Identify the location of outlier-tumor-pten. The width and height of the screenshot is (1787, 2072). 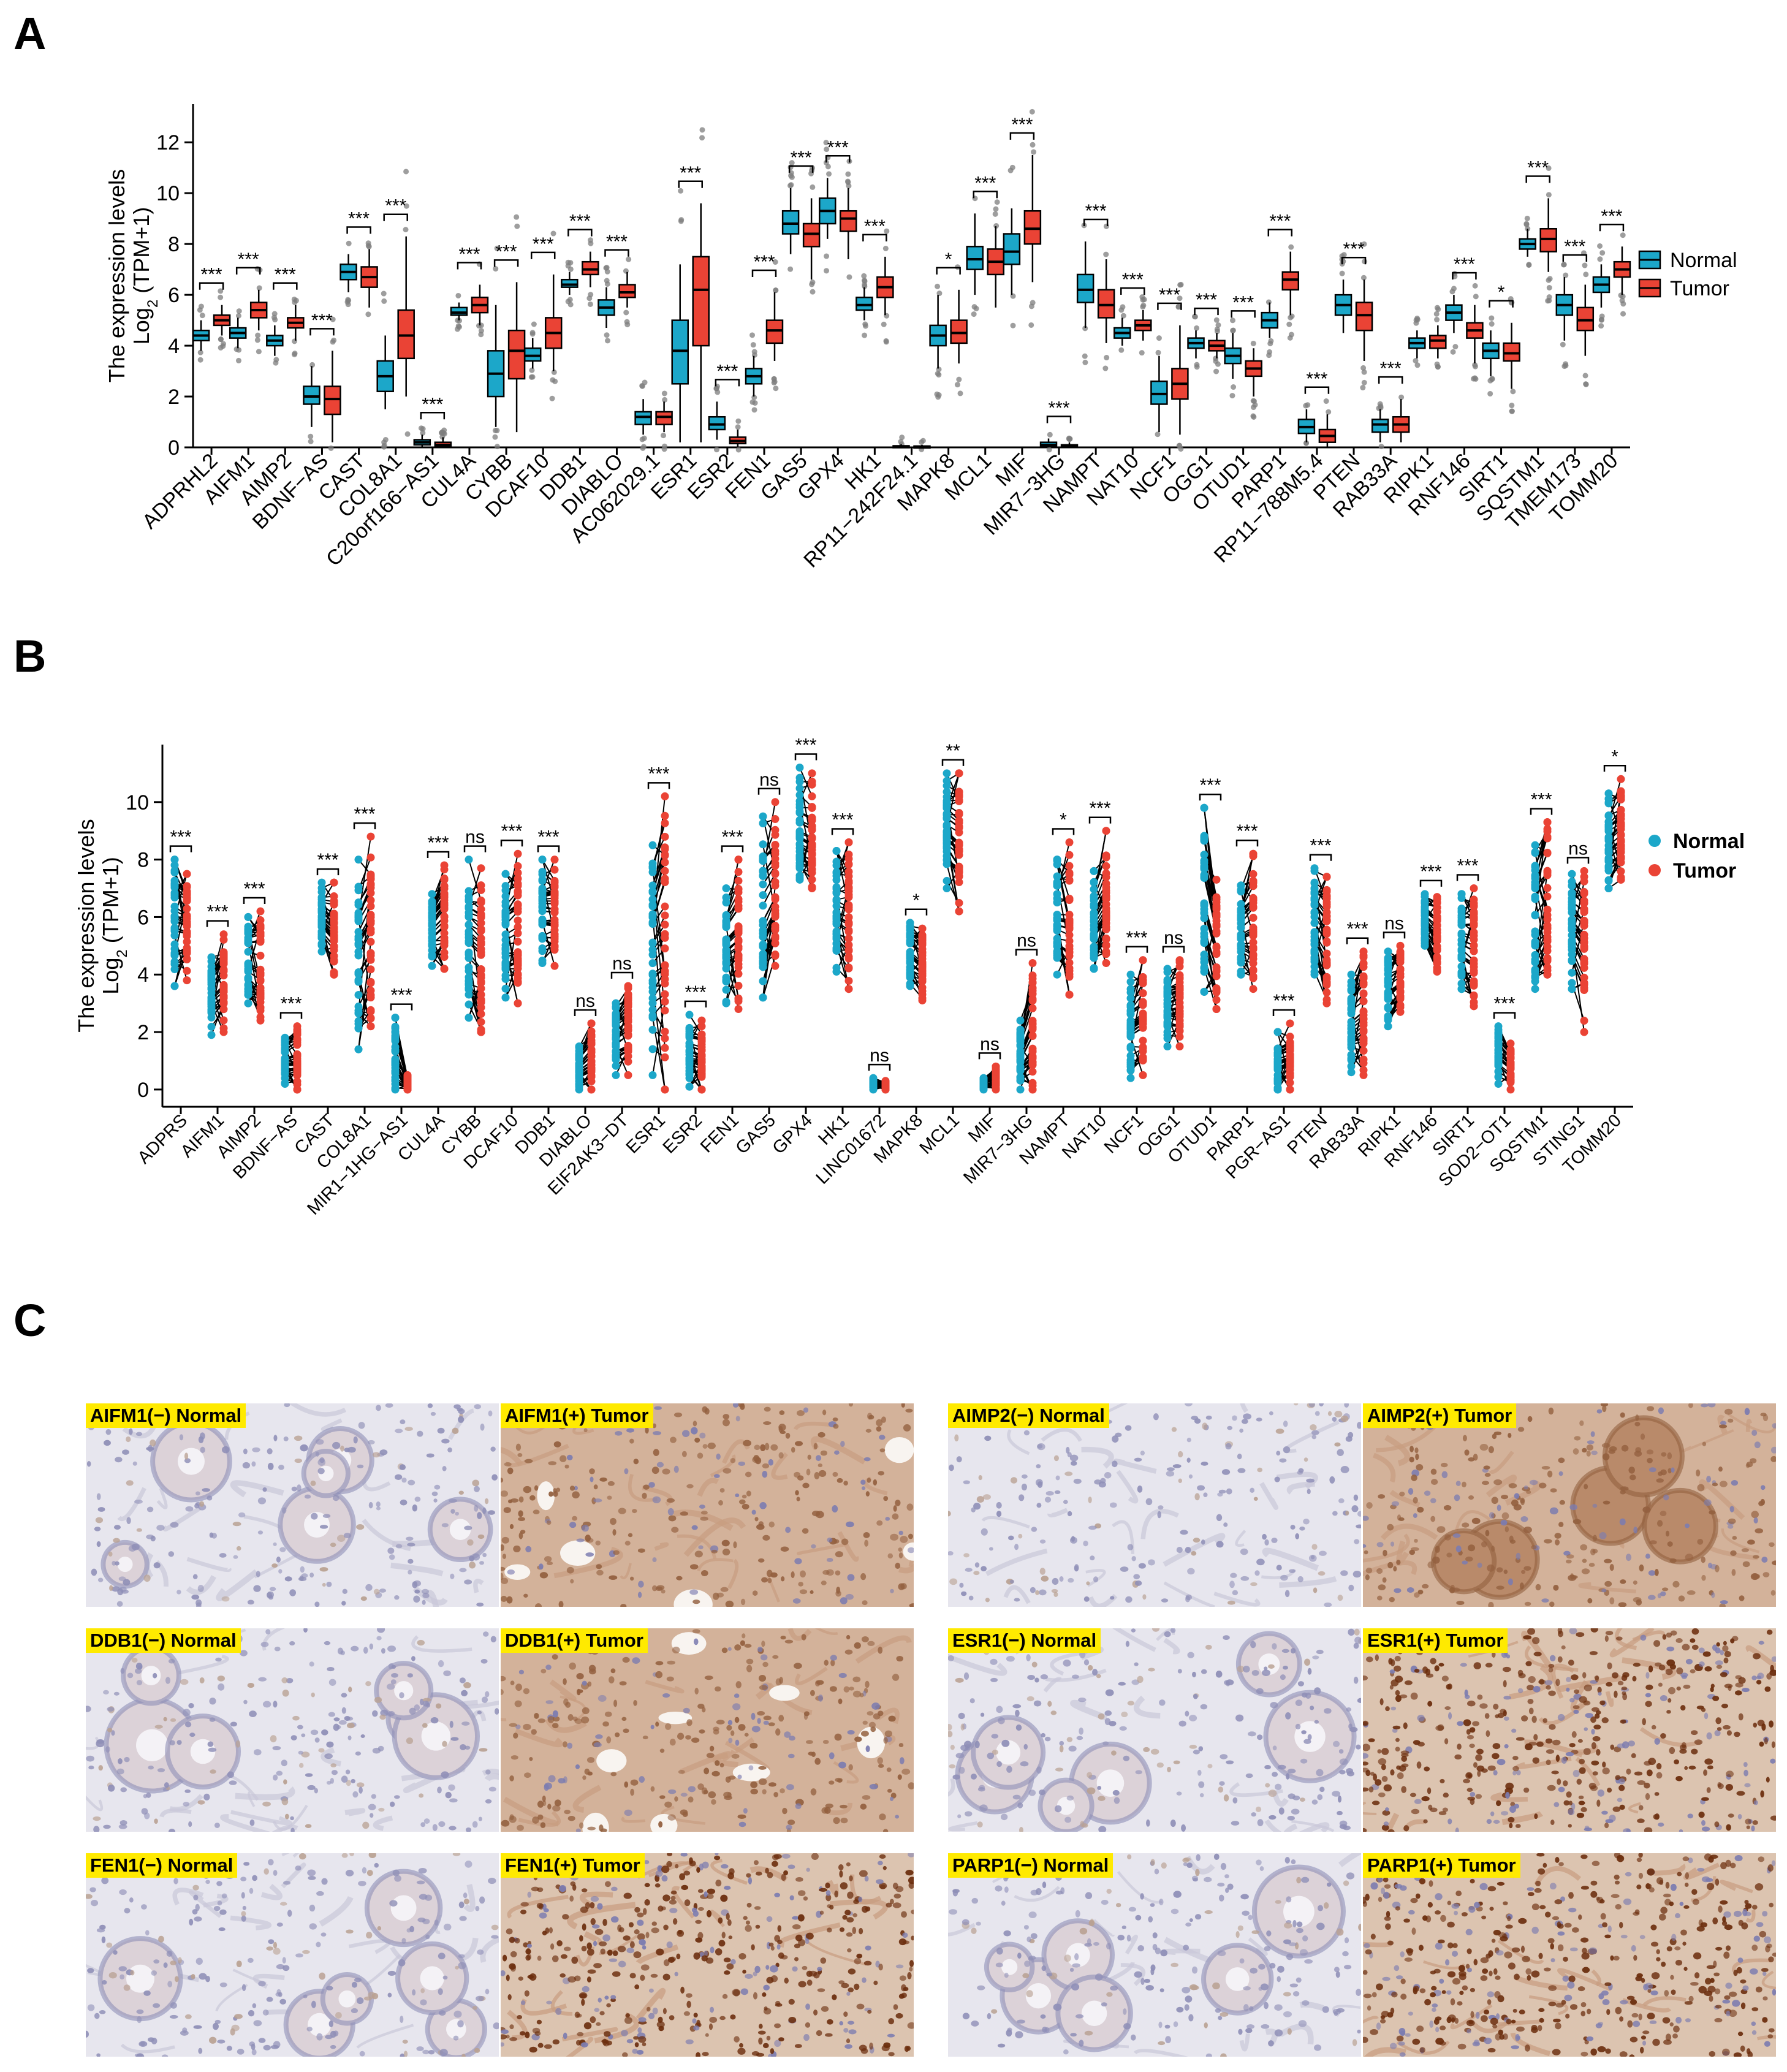
(1363, 368).